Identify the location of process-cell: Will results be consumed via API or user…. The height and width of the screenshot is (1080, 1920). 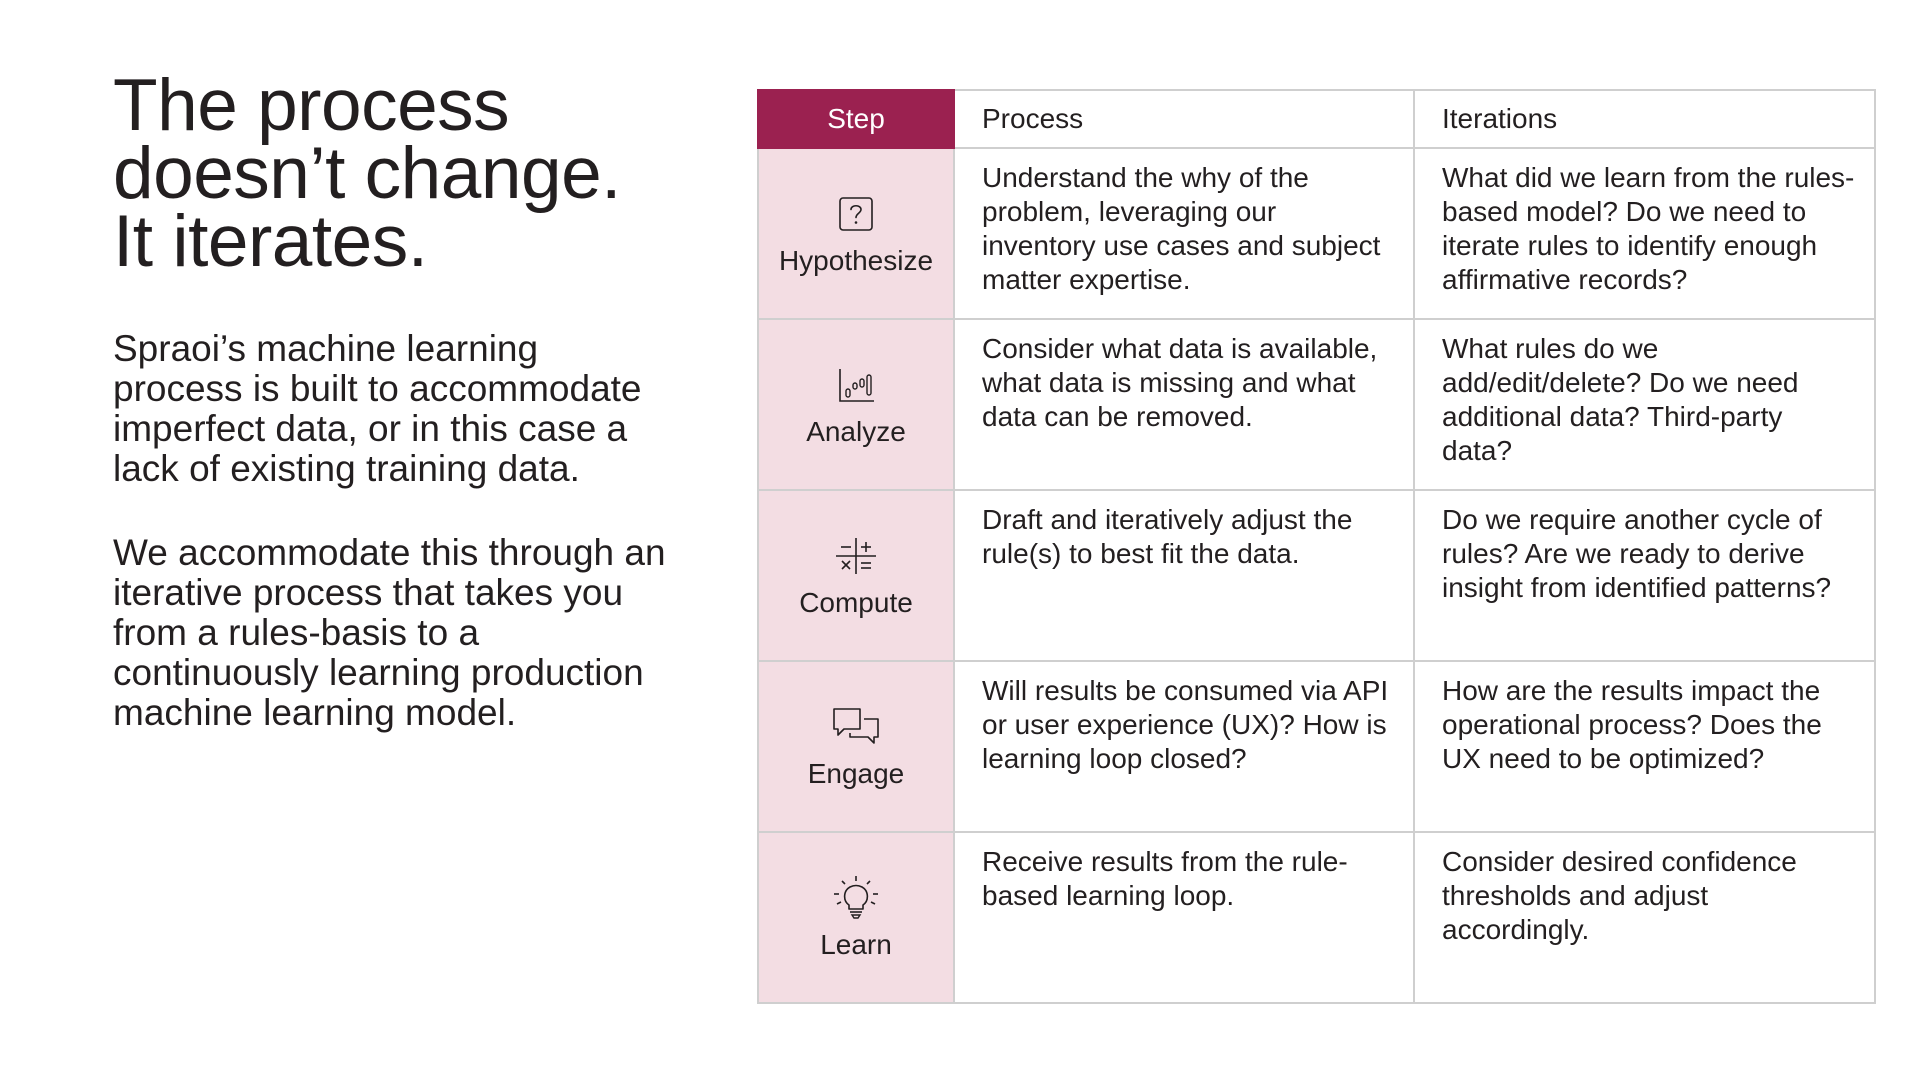
(1184, 746).